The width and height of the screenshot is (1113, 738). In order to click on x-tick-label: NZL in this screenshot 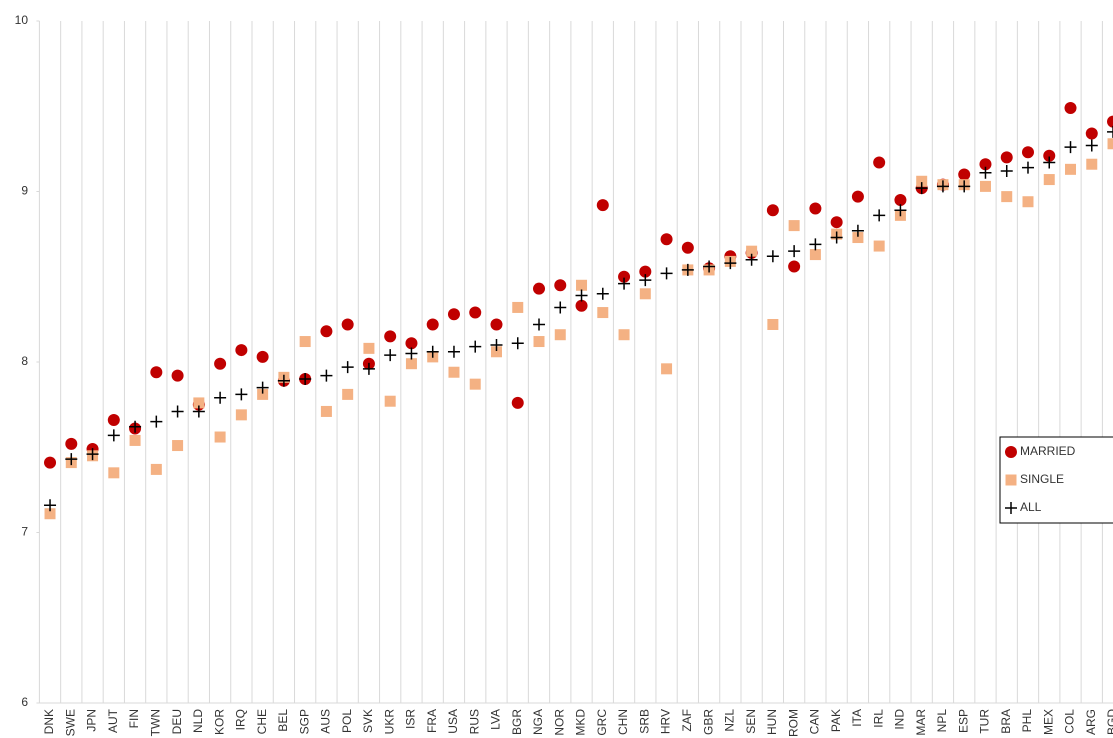, I will do `click(730, 720)`.